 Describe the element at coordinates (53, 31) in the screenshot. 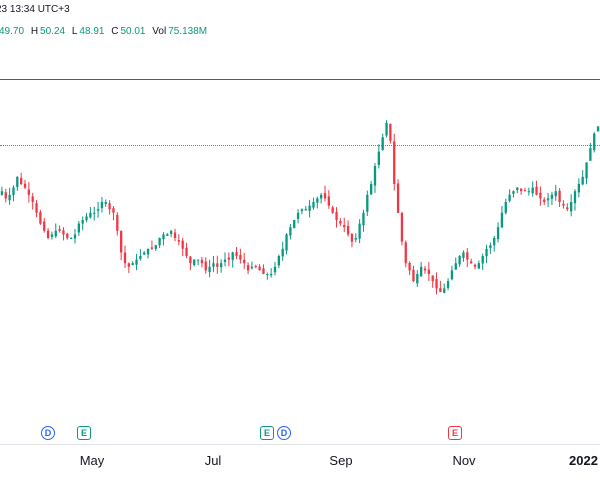

I see `high-value: 50.24` at that location.